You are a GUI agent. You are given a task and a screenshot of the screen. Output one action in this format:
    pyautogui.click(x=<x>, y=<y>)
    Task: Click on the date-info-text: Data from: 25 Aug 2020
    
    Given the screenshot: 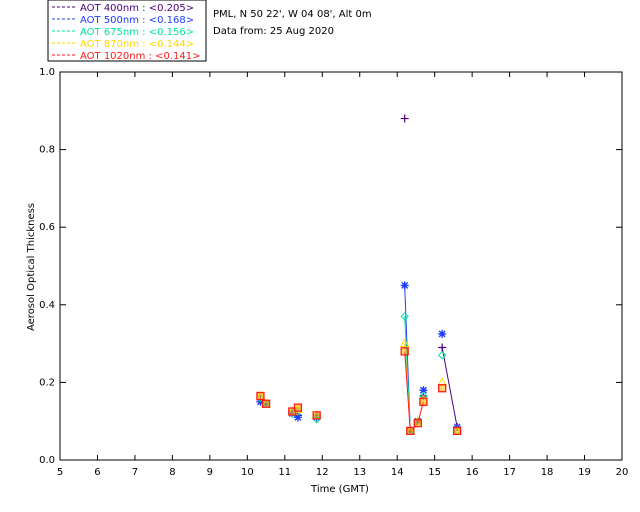 What is the action you would take?
    pyautogui.click(x=273, y=31)
    